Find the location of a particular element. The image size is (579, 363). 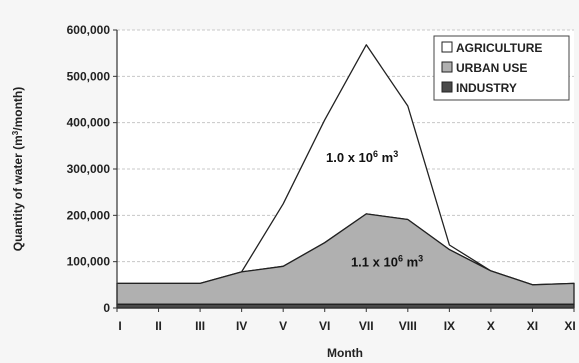

y-axis-title: Quantity of water (m3/month) is located at coordinates (18, 169).